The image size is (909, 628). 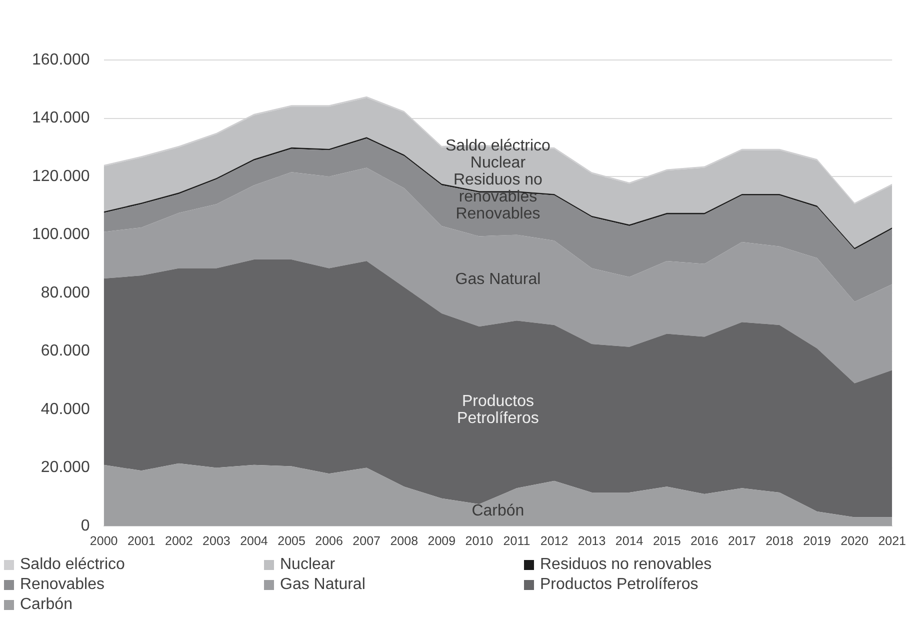 What do you see at coordinates (498, 409) in the screenshot?
I see `text: Productos Petrolíferos` at bounding box center [498, 409].